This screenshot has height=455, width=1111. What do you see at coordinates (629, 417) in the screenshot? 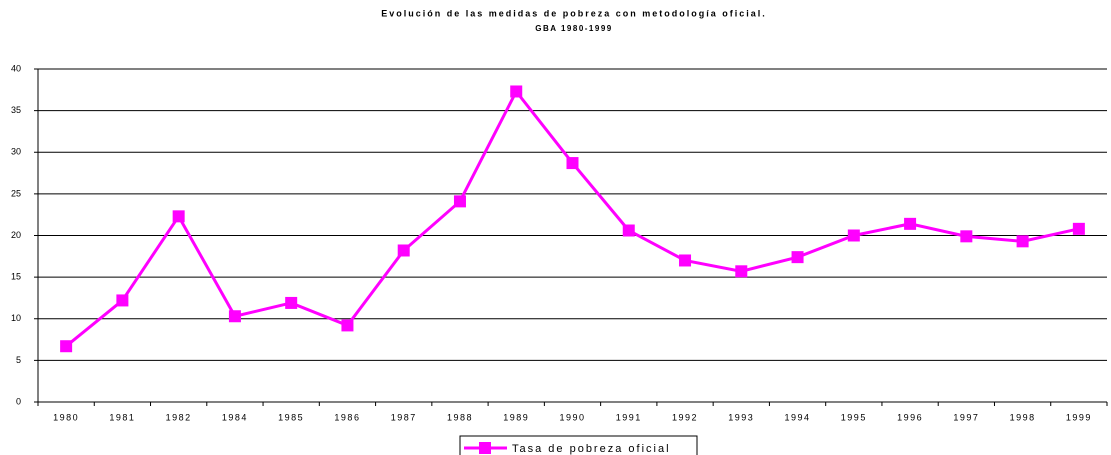
I see `x-tick-label: 1991` at bounding box center [629, 417].